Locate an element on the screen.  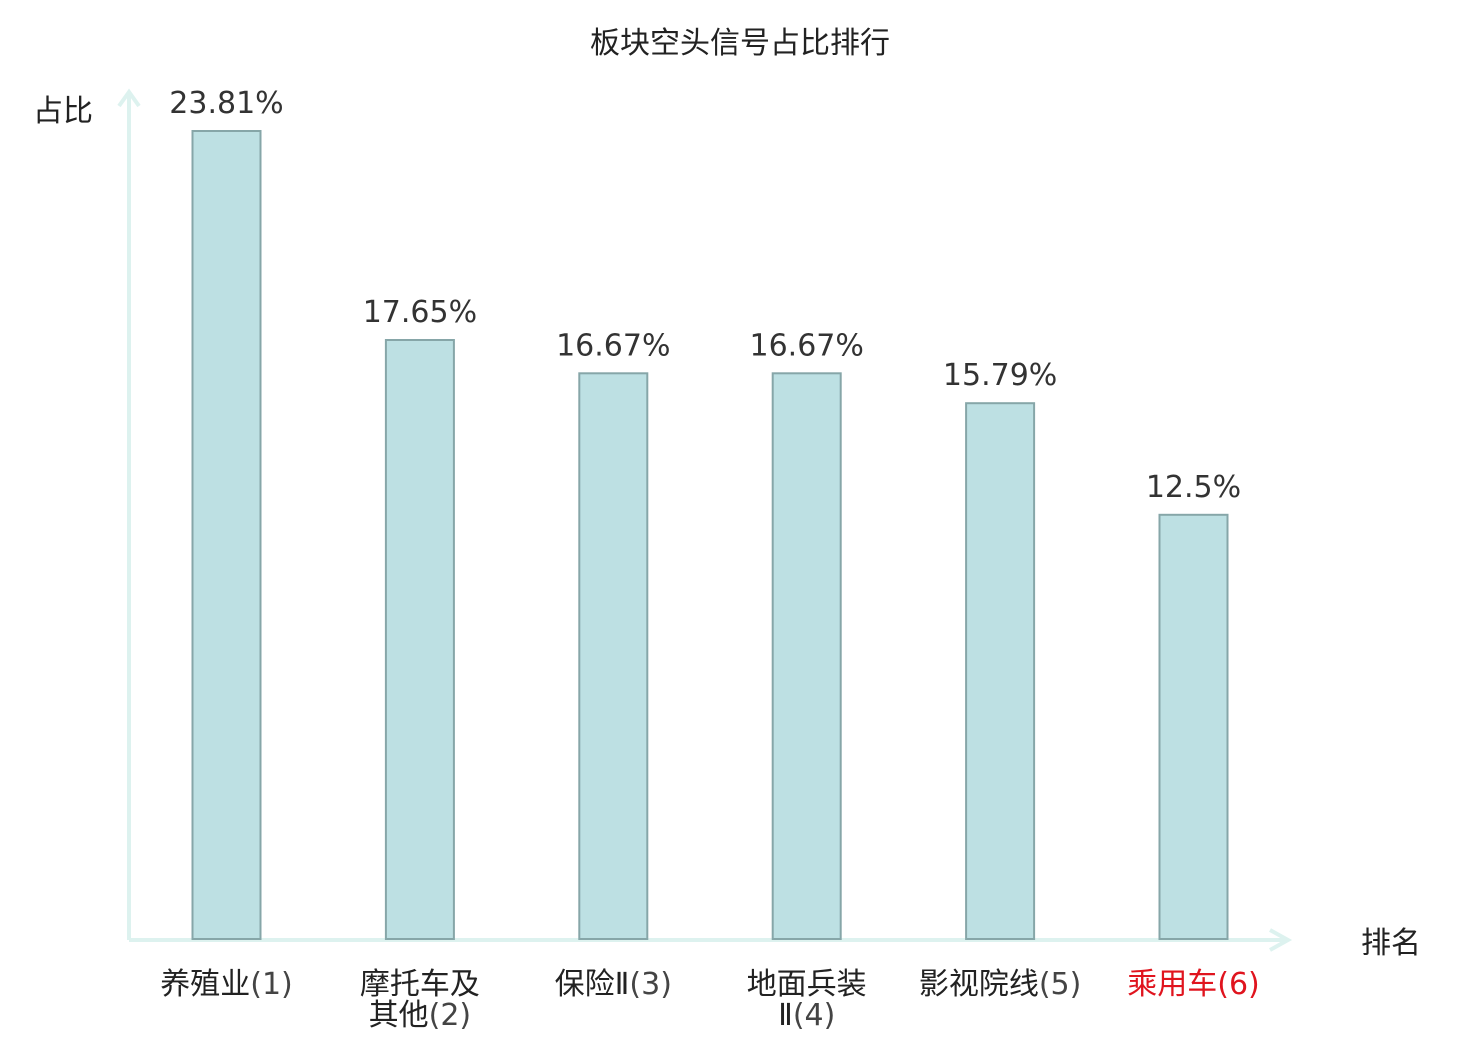
value-label-2: 17.65% is located at coordinates (420, 312).